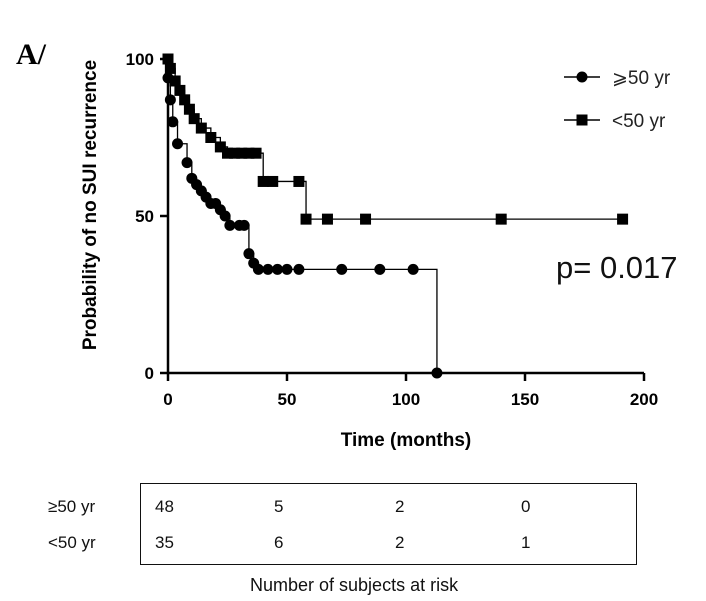 Image resolution: width=706 pixels, height=601 pixels. What do you see at coordinates (90, 205) in the screenshot?
I see `y-axis-label: Probability of no SUI recurrence` at bounding box center [90, 205].